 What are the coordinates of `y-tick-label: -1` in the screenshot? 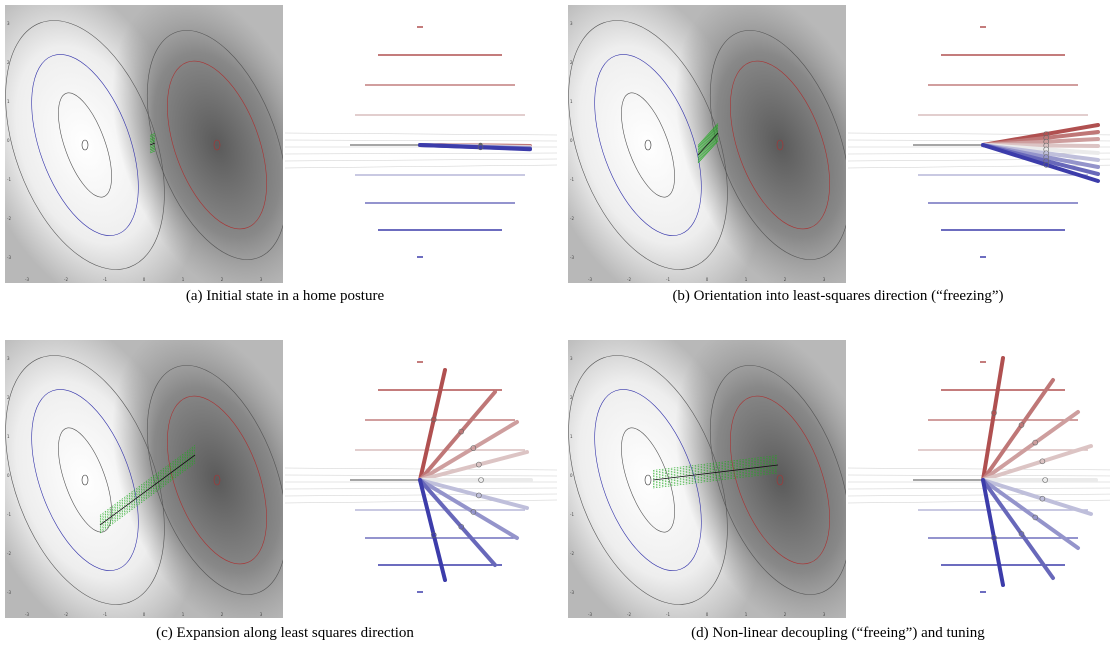 It's located at (572, 179).